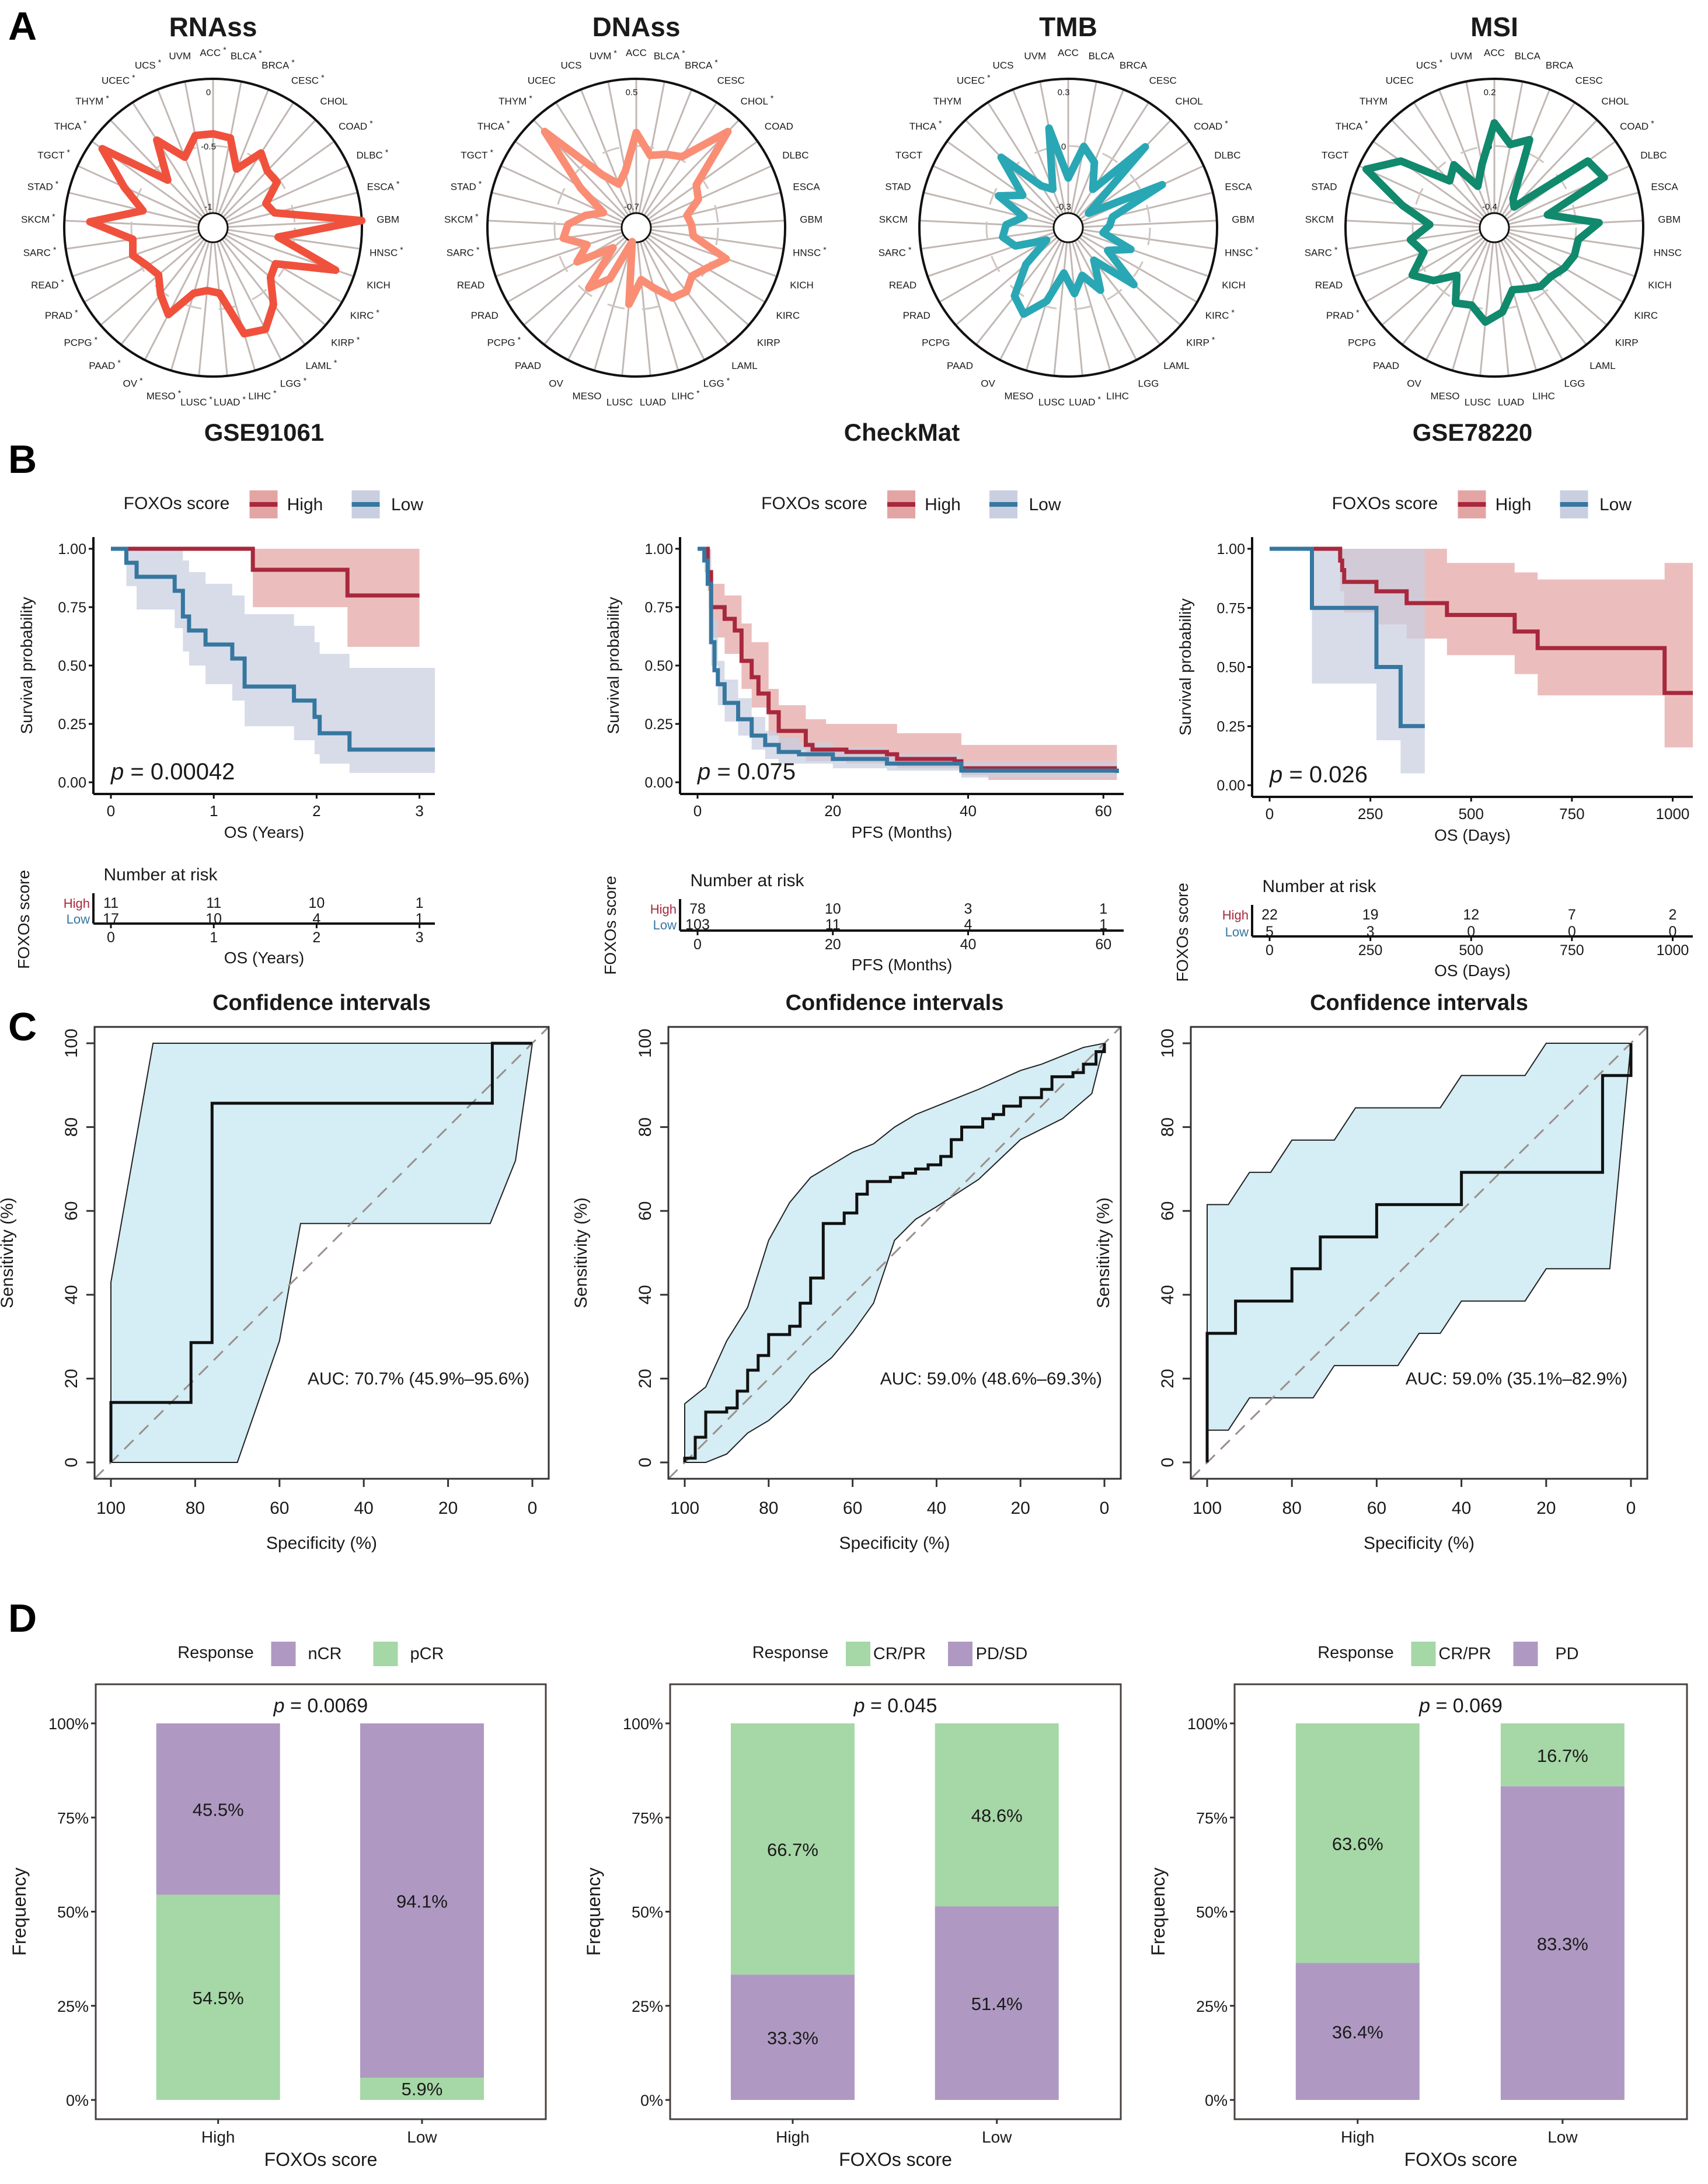 The width and height of the screenshot is (1708, 2184). I want to click on radar-outer-ring, so click(1494, 228).